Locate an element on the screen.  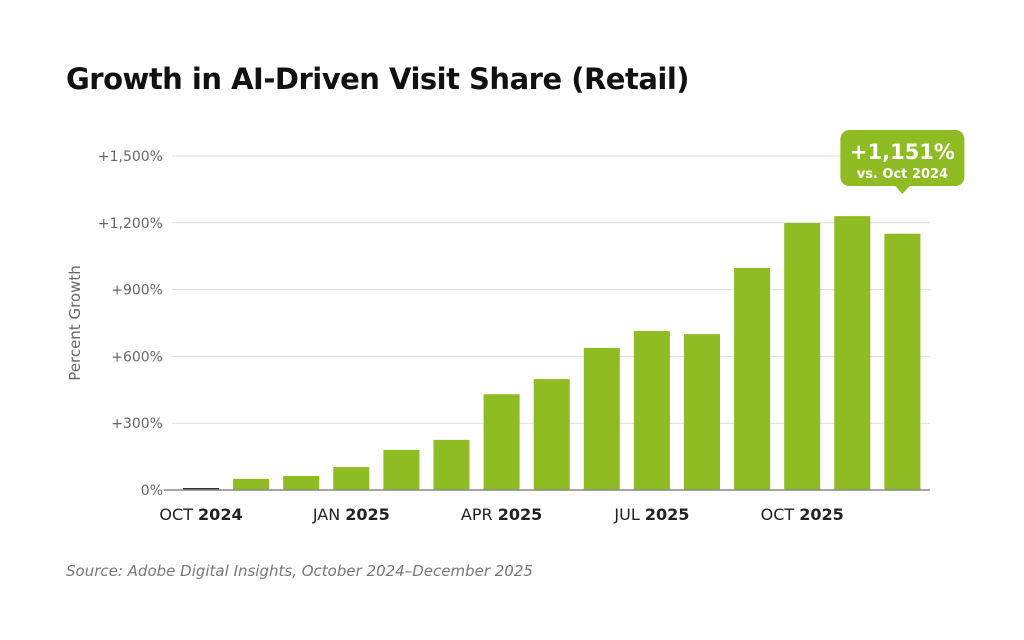
y-tick-label: +300% is located at coordinates (137, 424).